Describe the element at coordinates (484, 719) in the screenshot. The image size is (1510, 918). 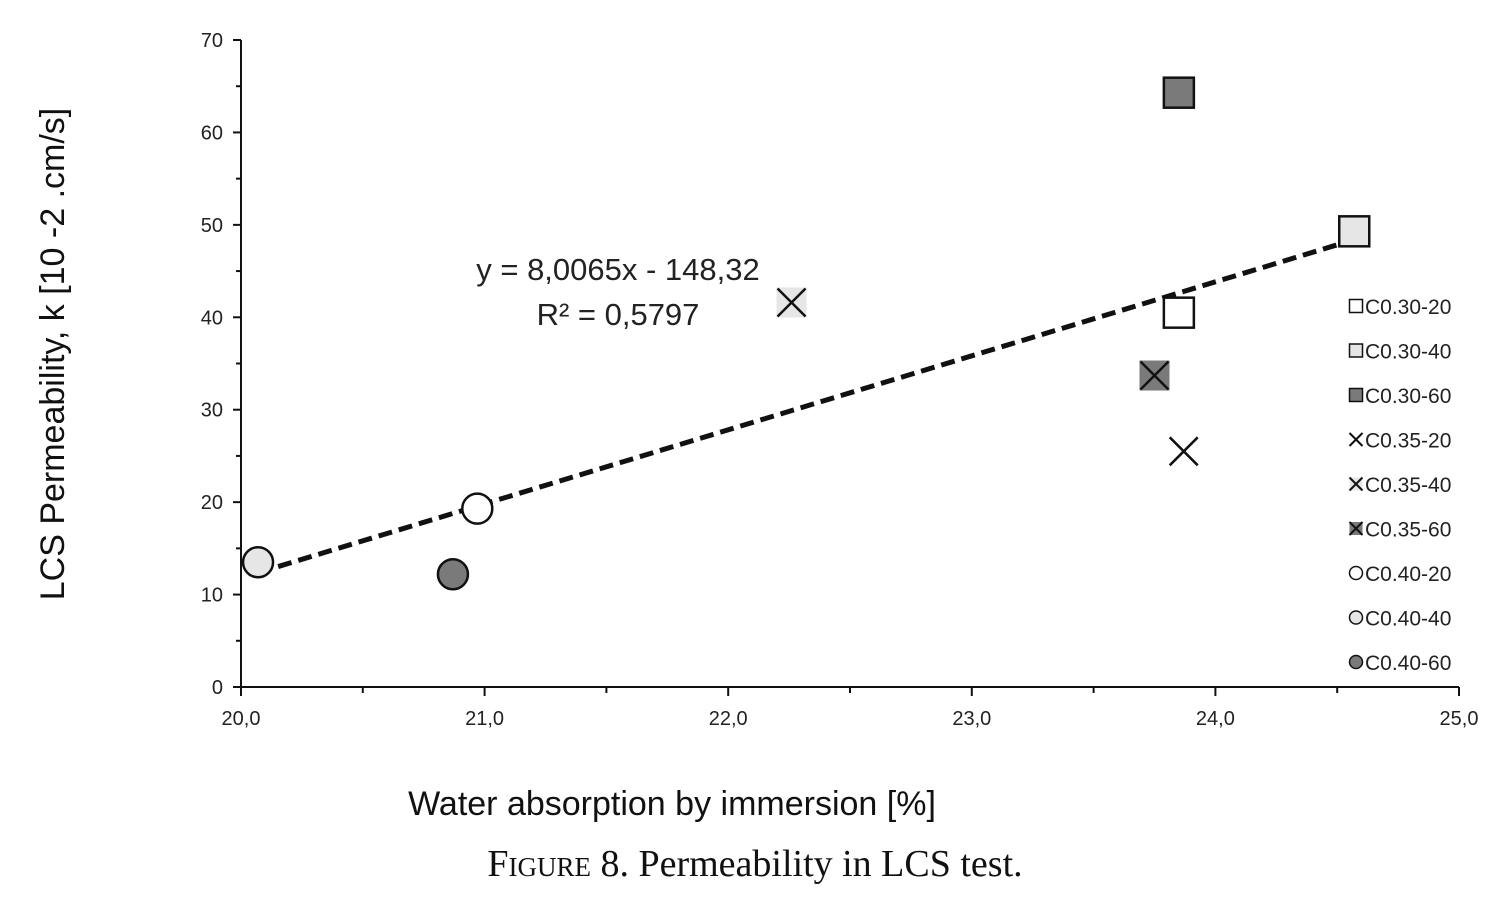
I see `x-tick-label: 21,0` at that location.